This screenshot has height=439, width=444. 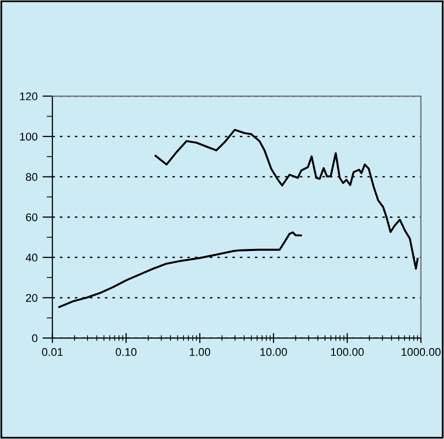 I want to click on y-tick-label: 0, so click(x=35, y=338).